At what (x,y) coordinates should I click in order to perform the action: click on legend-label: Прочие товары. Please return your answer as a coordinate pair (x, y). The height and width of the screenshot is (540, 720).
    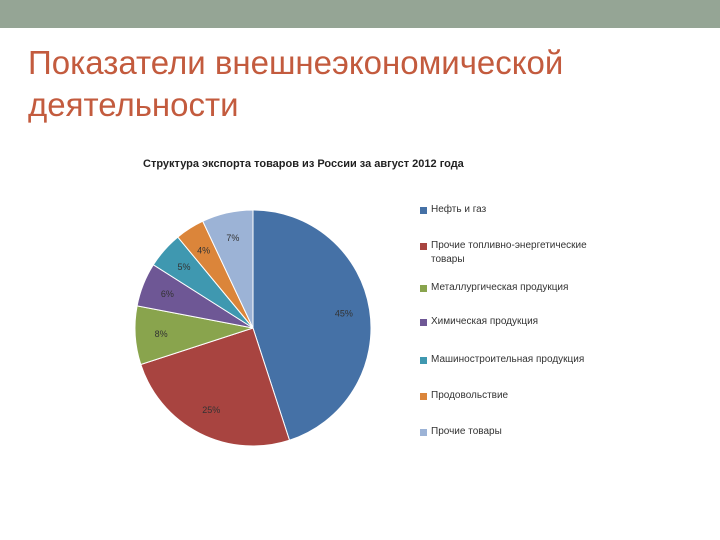
    Looking at the image, I should click on (466, 431).